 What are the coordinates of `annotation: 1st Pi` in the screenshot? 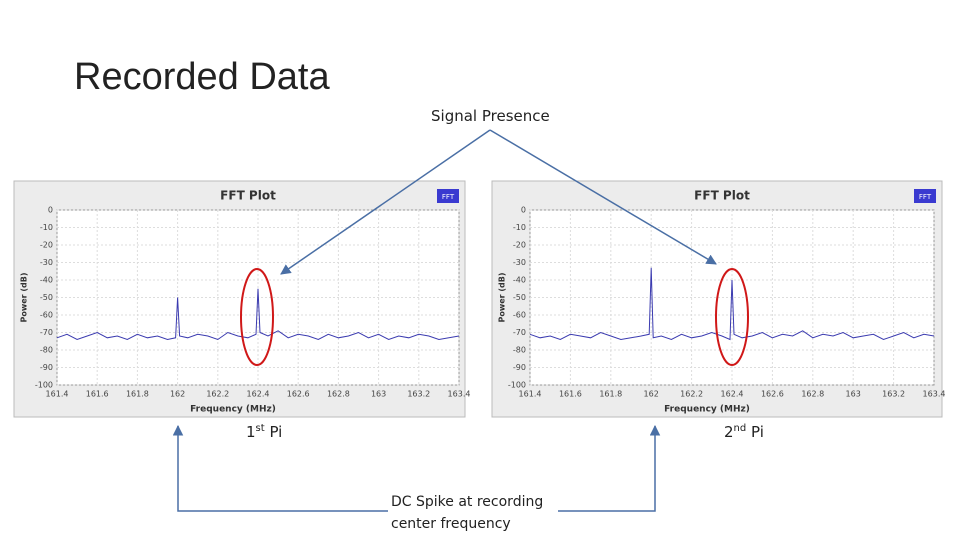 It's located at (264, 432).